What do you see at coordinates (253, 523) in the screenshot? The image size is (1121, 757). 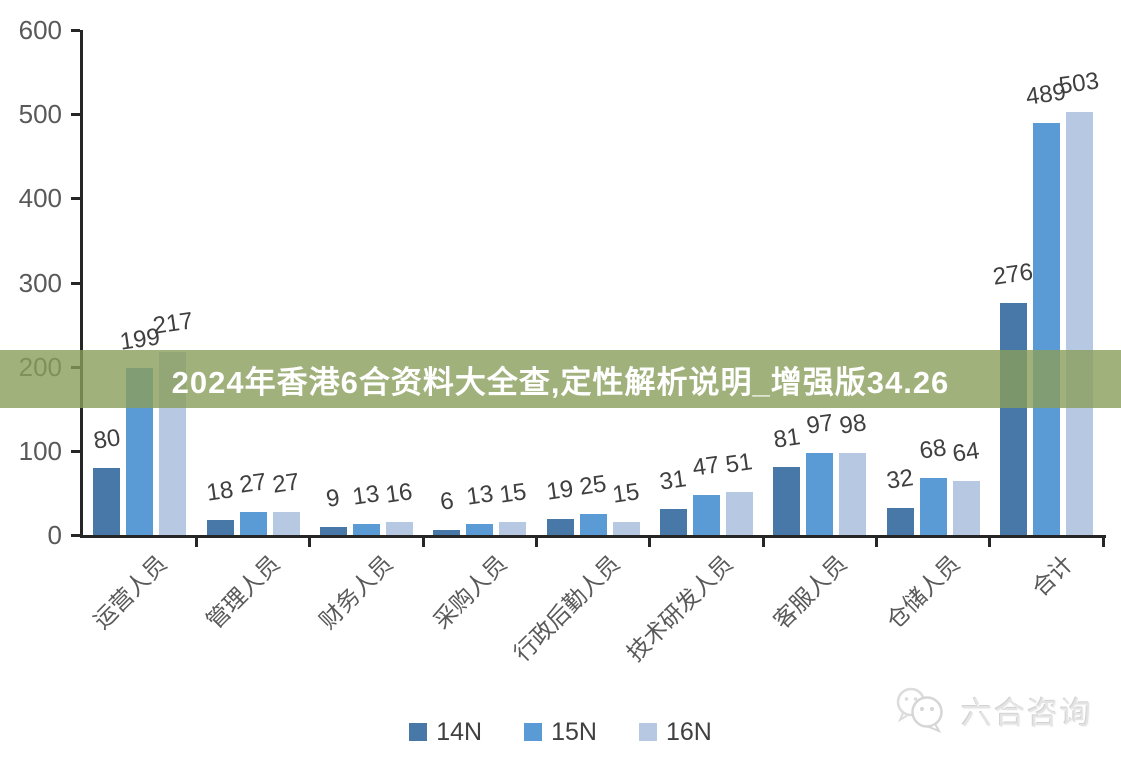 I see `bar-15N-管理人员` at bounding box center [253, 523].